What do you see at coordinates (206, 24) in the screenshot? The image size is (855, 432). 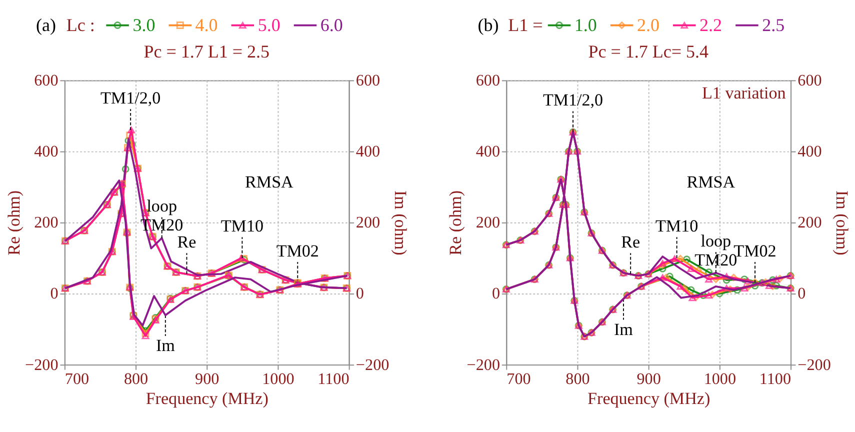 I see `legend-label: 4.0` at bounding box center [206, 24].